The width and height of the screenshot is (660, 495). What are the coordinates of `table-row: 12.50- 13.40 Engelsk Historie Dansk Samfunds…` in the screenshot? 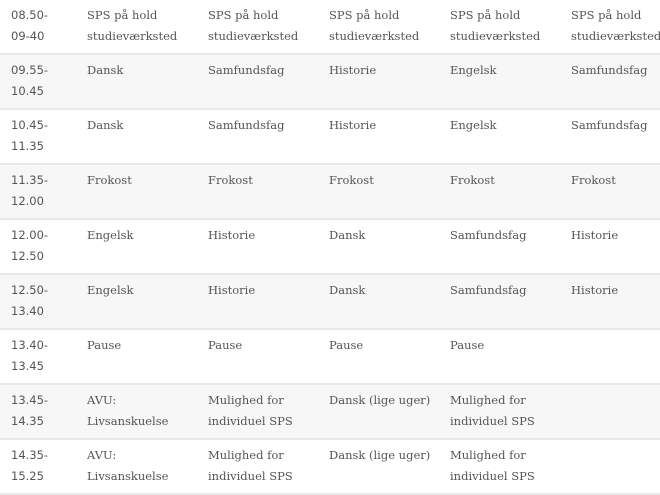 It's located at (330, 302).